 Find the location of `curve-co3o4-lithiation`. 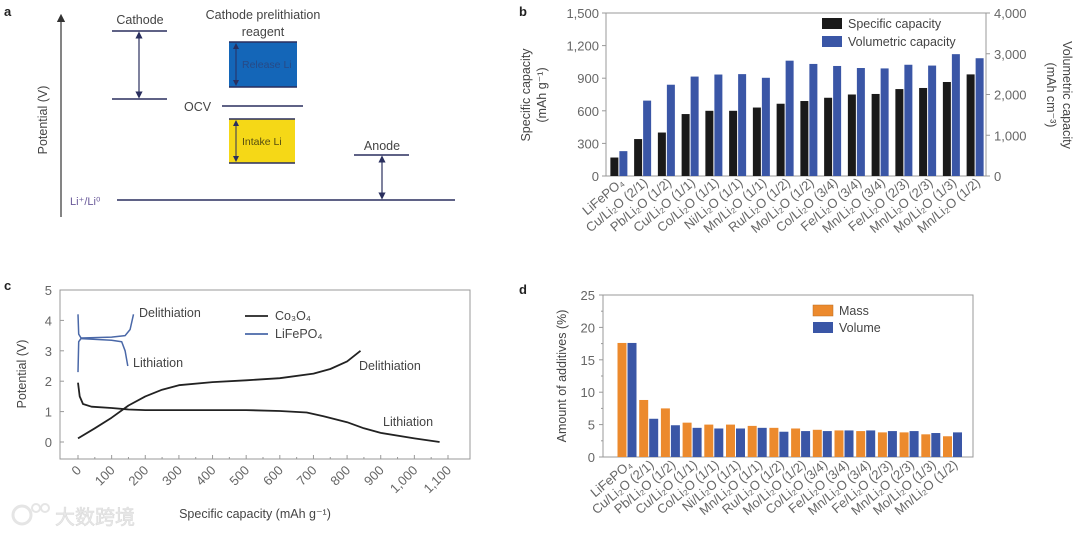

curve-co3o4-lithiation is located at coordinates (258, 412).